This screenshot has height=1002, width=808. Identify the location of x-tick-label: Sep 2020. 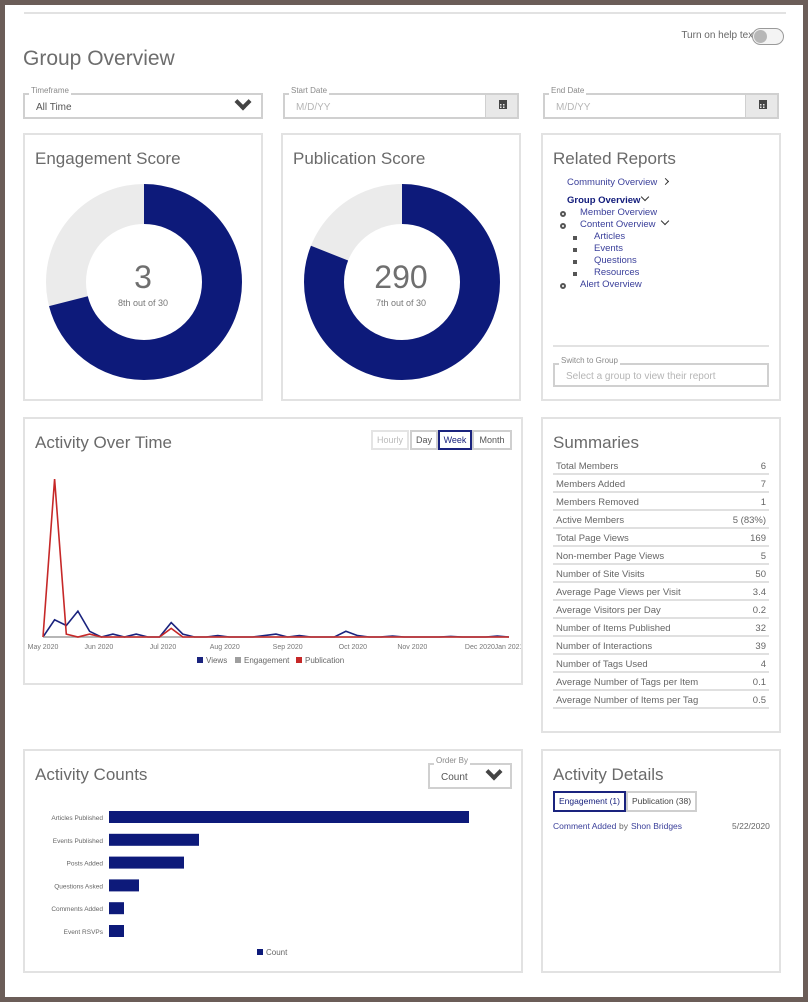
(288, 647).